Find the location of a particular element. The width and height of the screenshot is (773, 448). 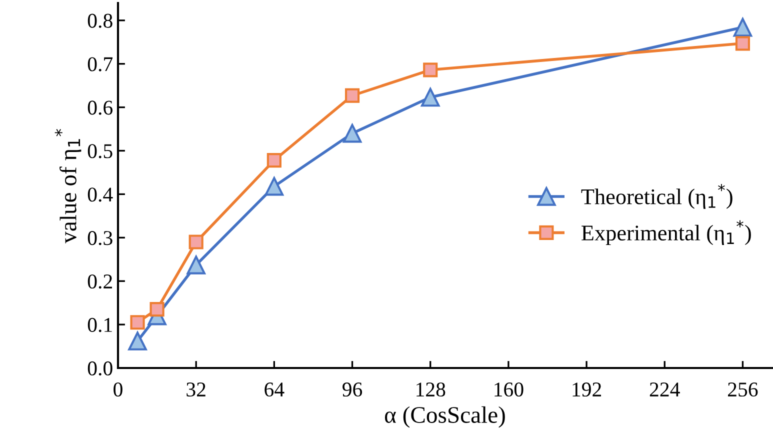

x-tick-label: 0 is located at coordinates (118, 389).